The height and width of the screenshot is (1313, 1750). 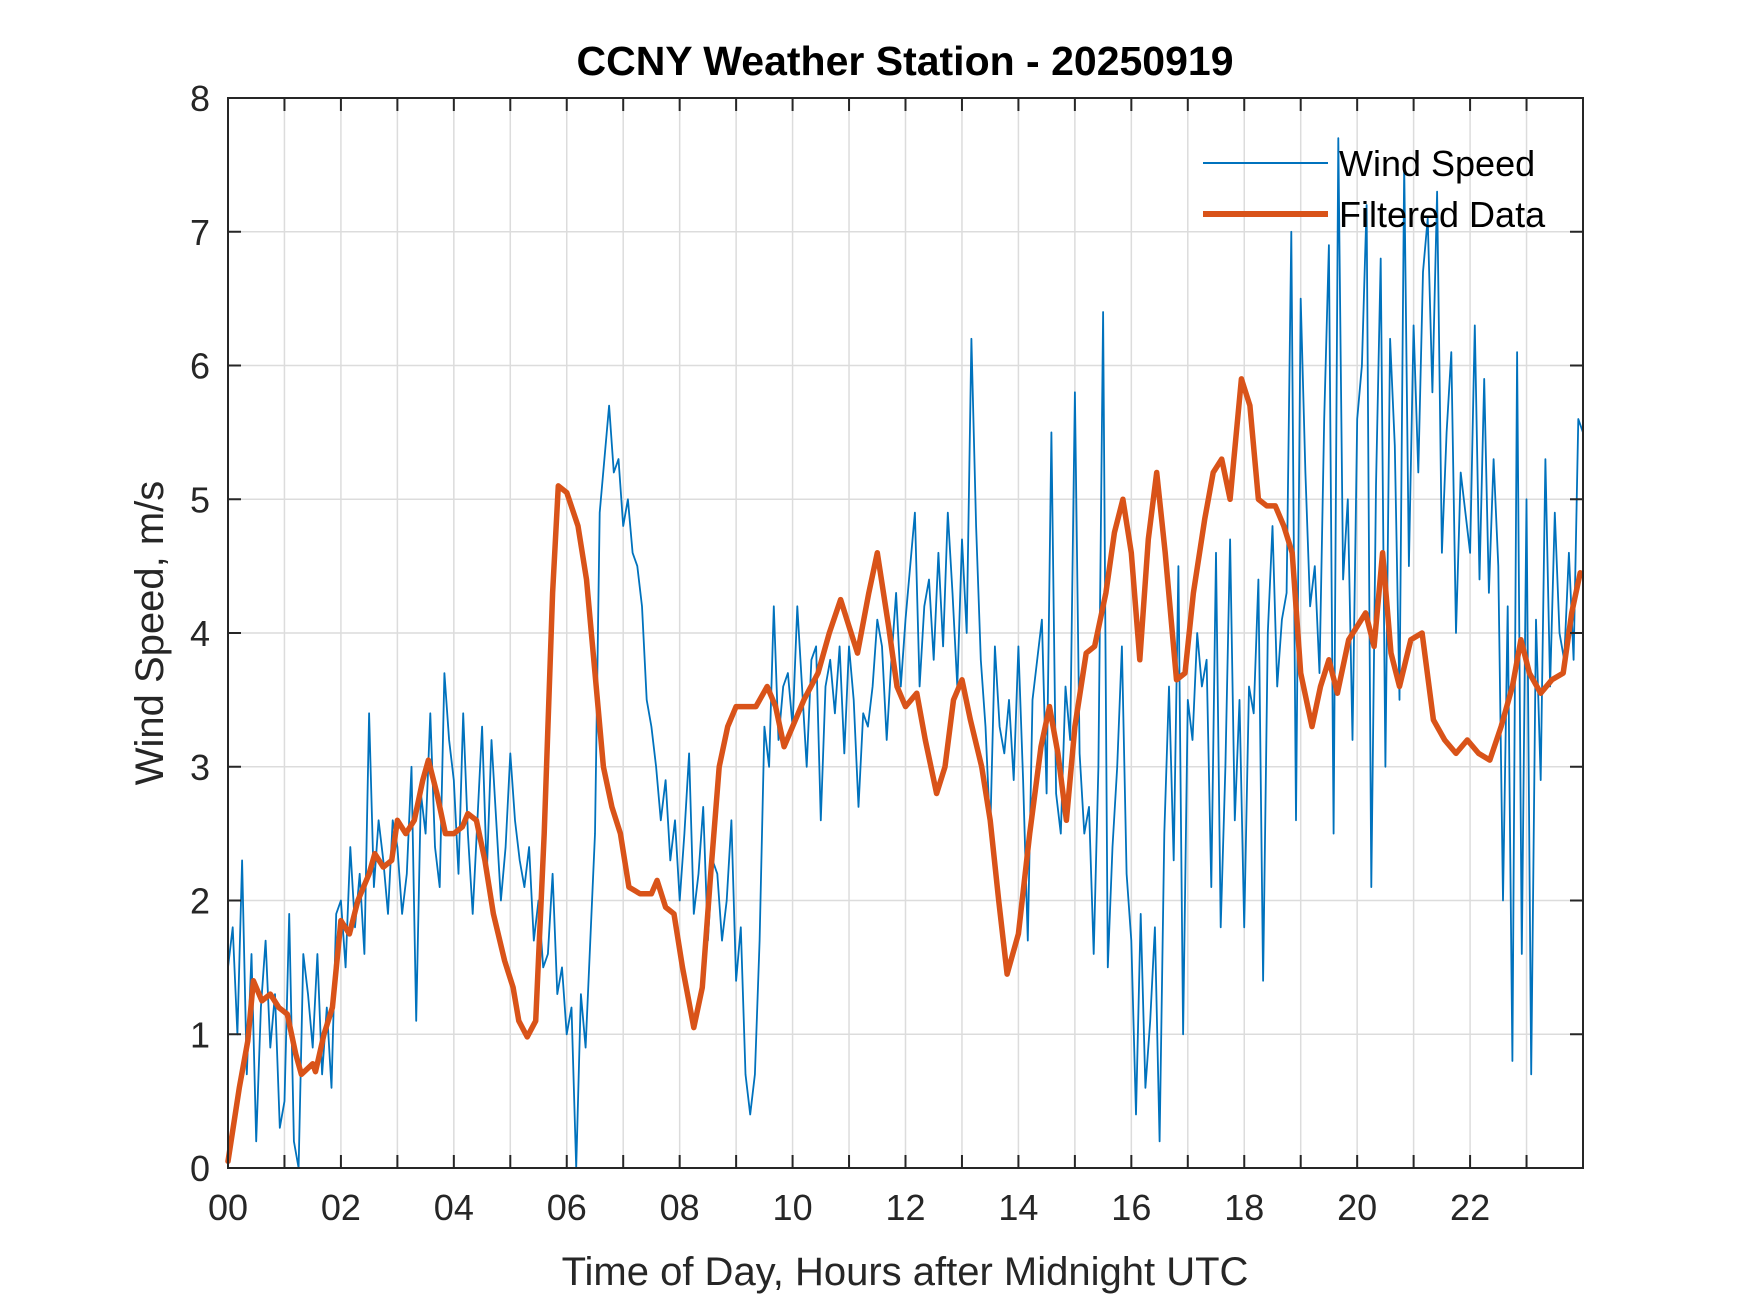 What do you see at coordinates (1244, 1207) in the screenshot?
I see `x-tick-label: 18` at bounding box center [1244, 1207].